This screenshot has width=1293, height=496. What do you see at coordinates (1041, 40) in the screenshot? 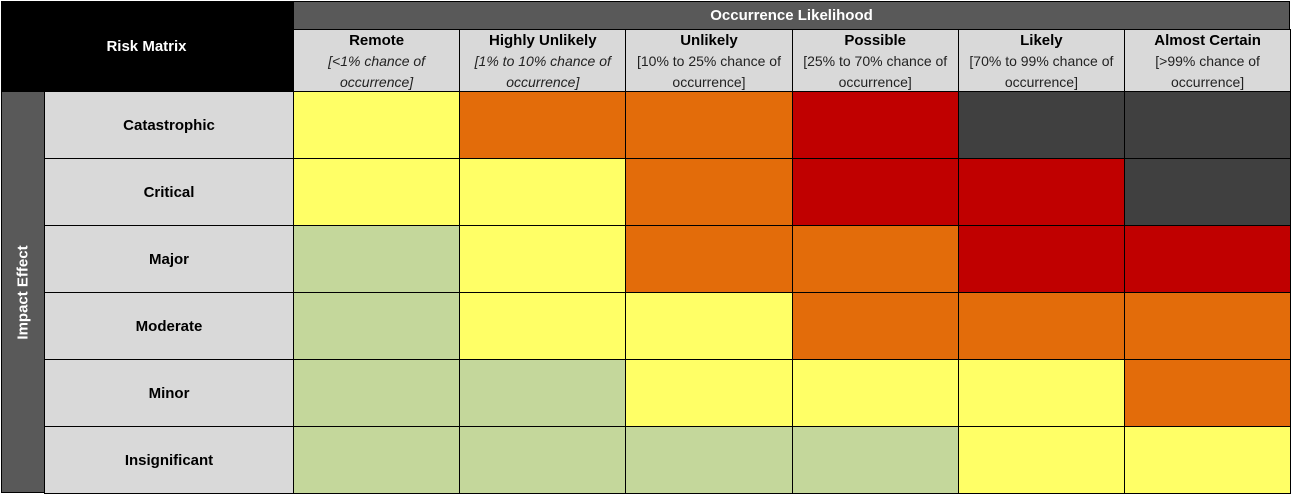
I see `column-name: Likely` at bounding box center [1041, 40].